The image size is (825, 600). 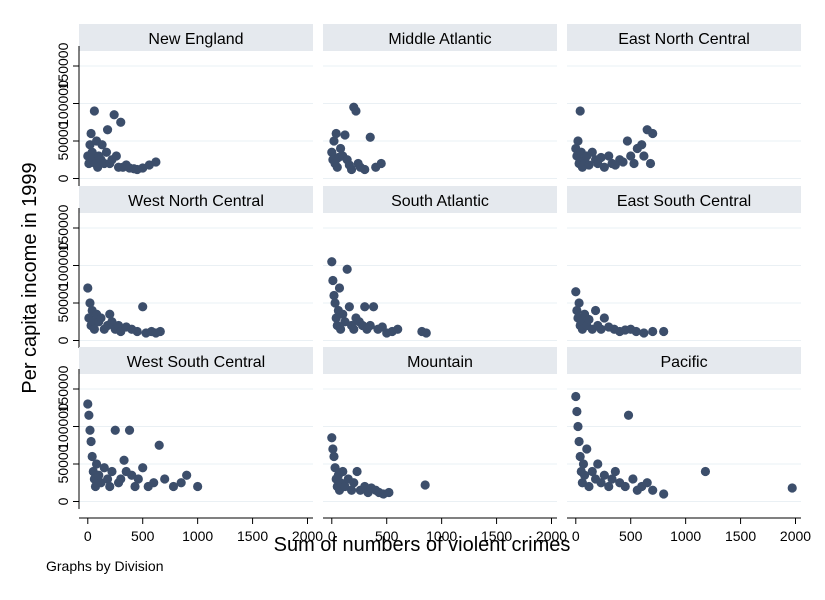 I want to click on panel-plot-area, so click(x=684, y=441).